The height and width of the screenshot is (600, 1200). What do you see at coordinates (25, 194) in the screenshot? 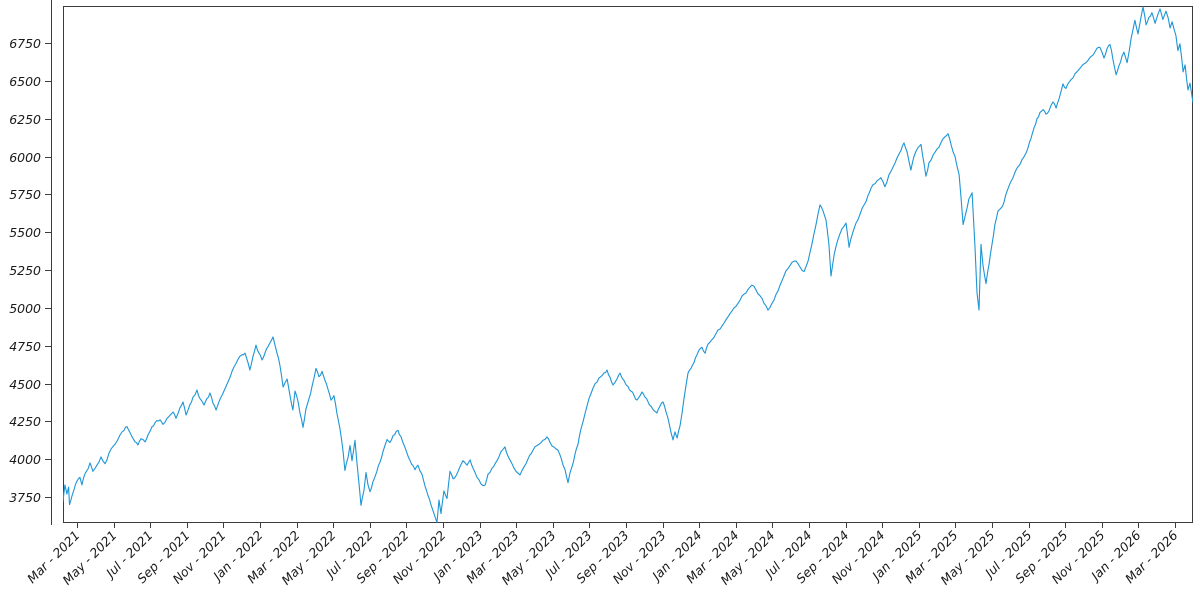
I see `y-tick-label: 5750` at bounding box center [25, 194].